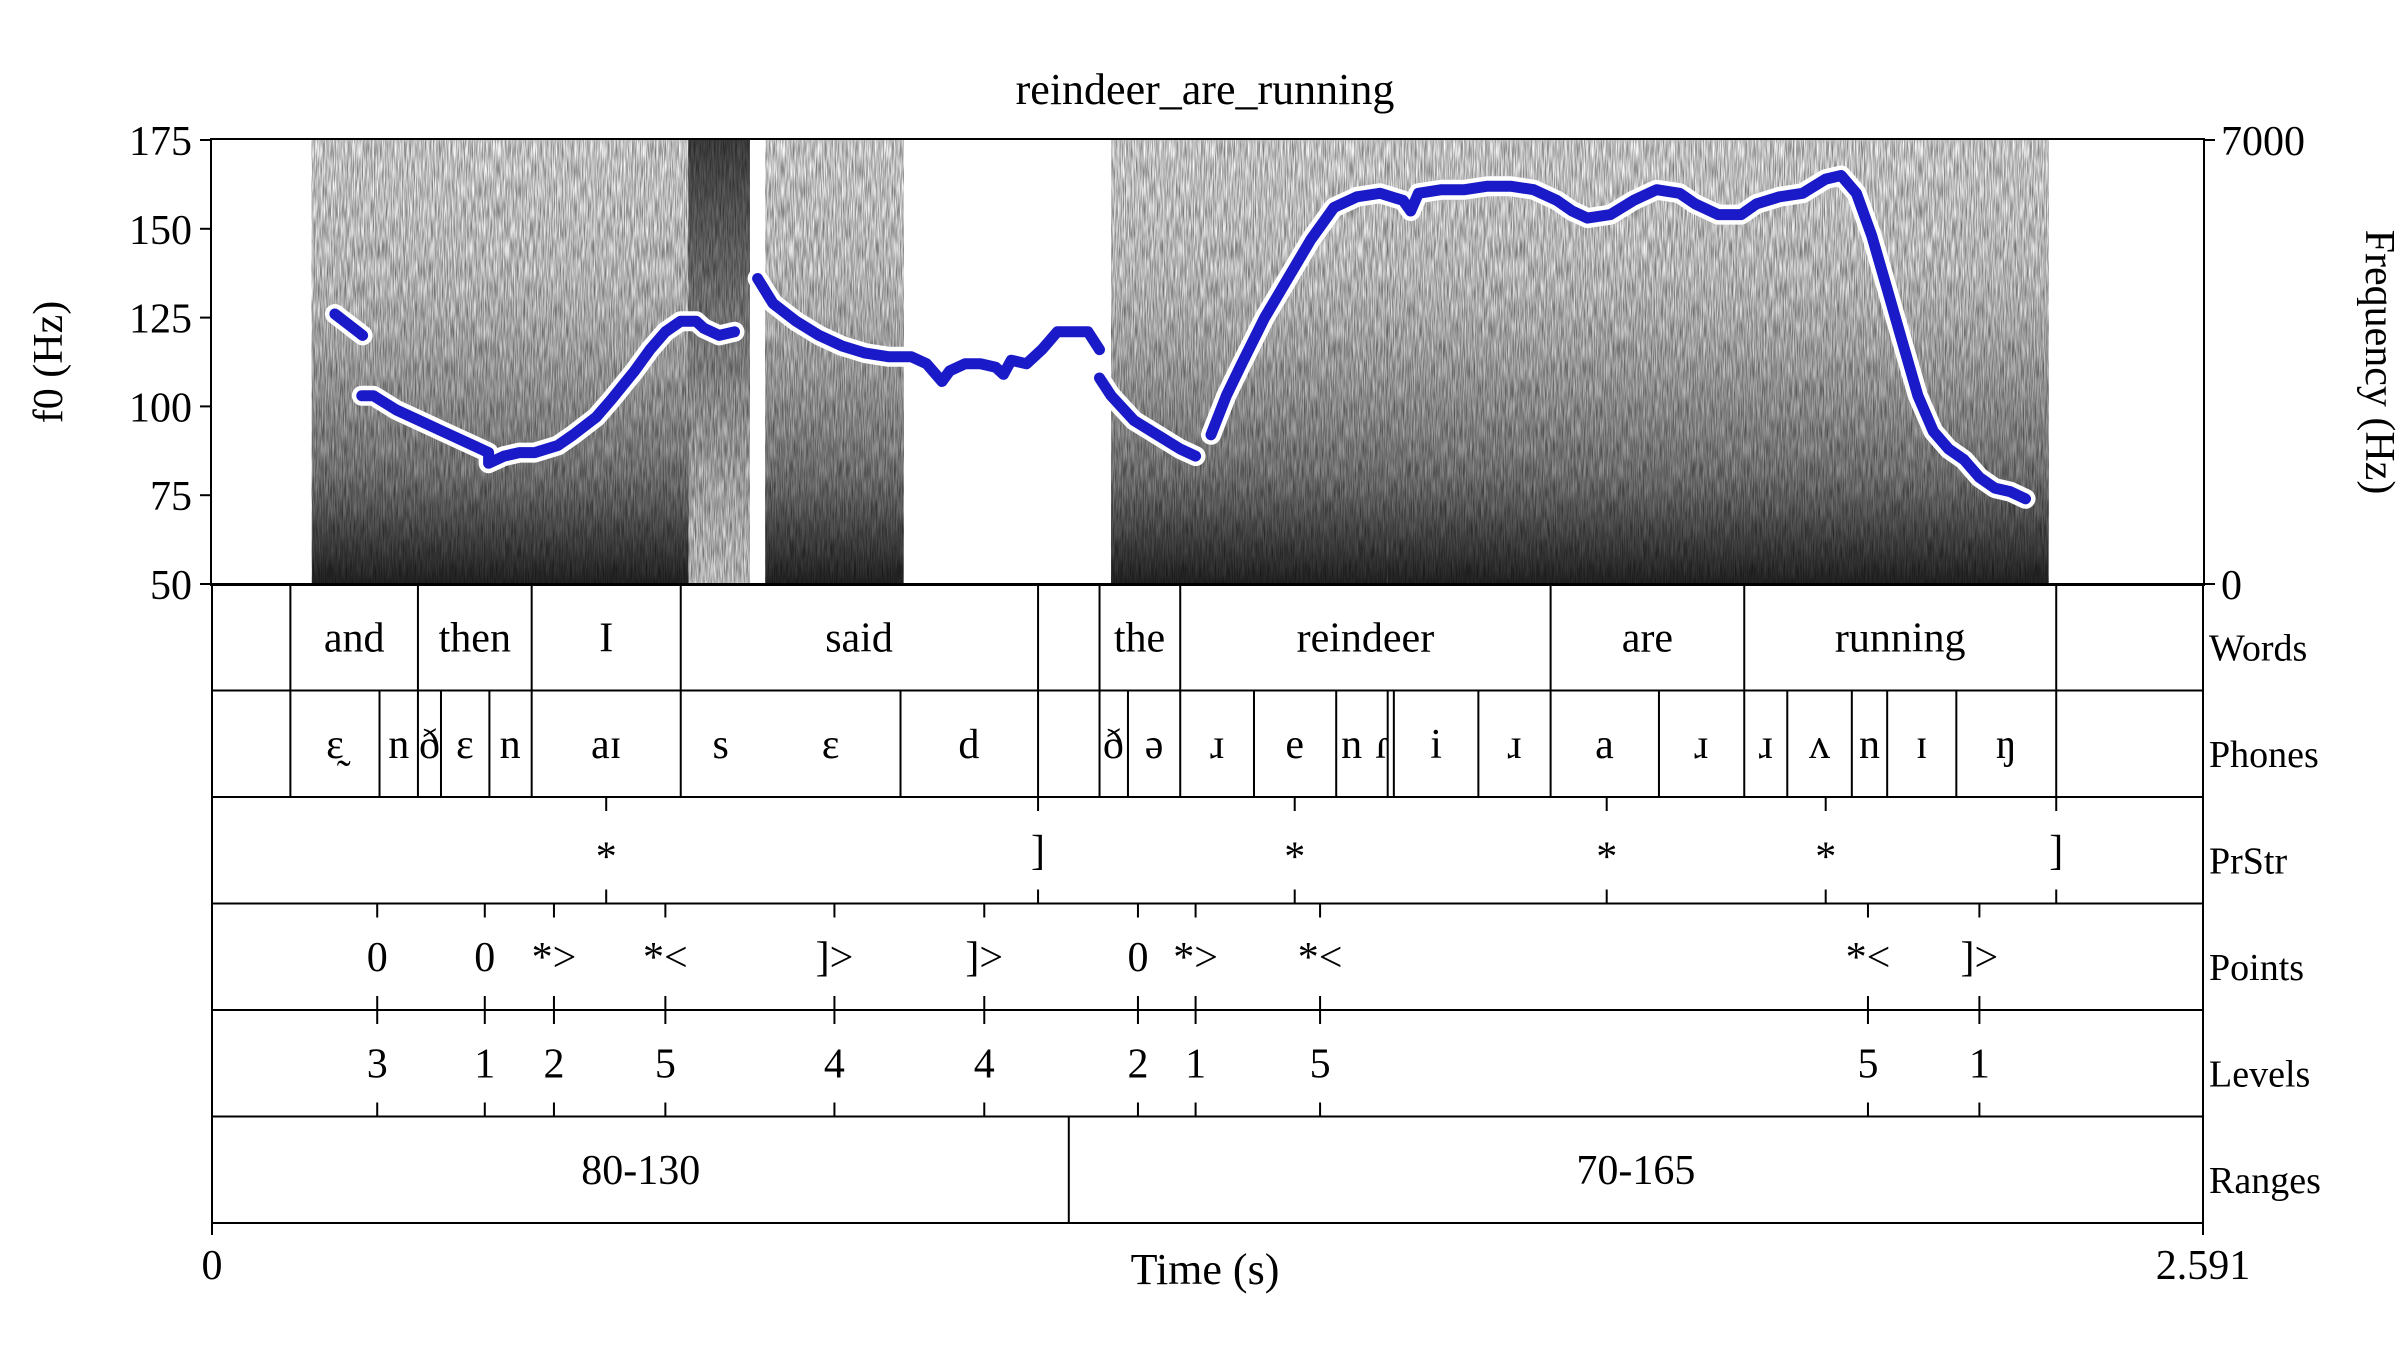 This screenshot has width=2400, height=1356. I want to click on interval-label: ɾ, so click(1382, 745).